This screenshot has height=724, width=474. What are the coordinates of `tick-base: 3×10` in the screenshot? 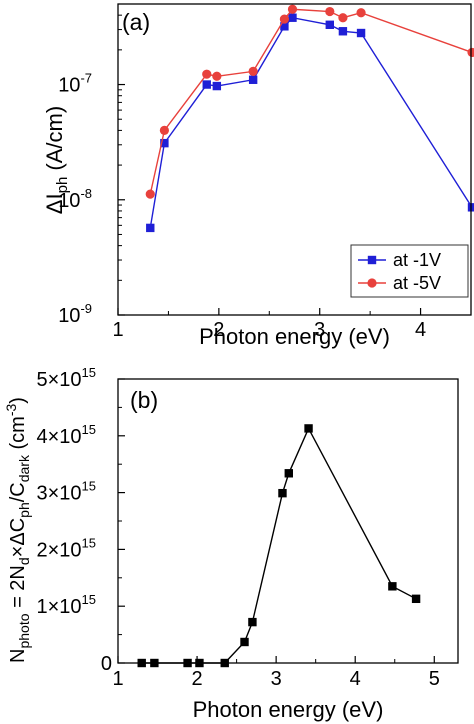 It's located at (58, 494).